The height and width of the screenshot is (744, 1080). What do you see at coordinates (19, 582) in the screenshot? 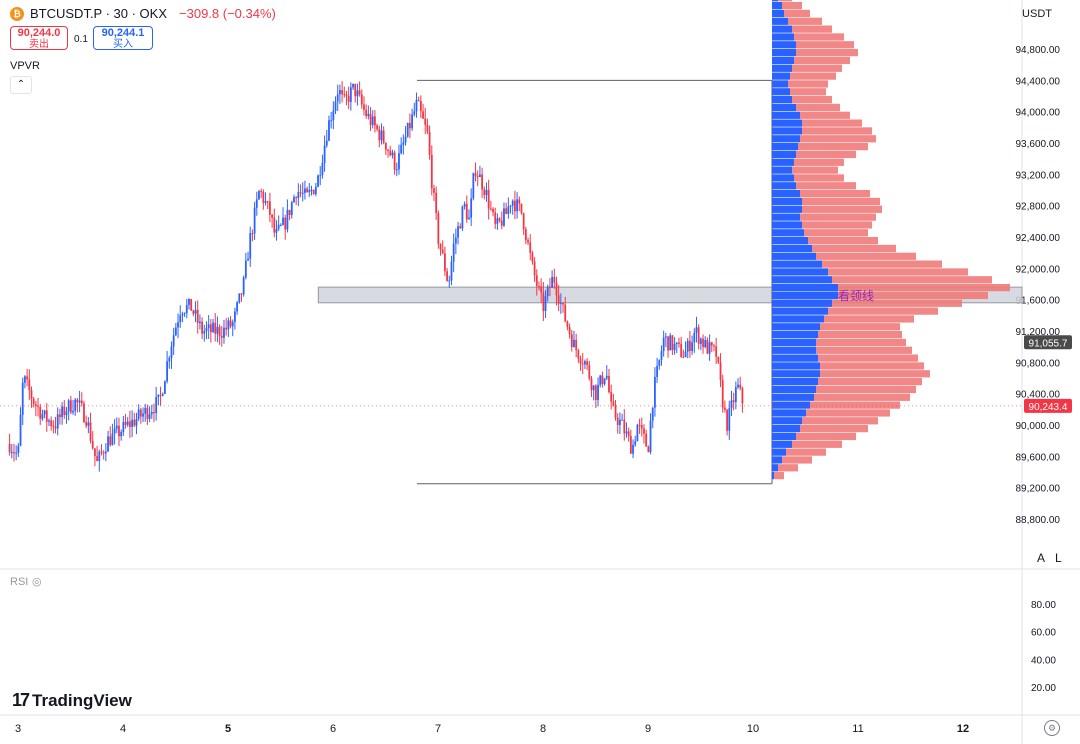
I see `rsi-label: RSI` at bounding box center [19, 582].